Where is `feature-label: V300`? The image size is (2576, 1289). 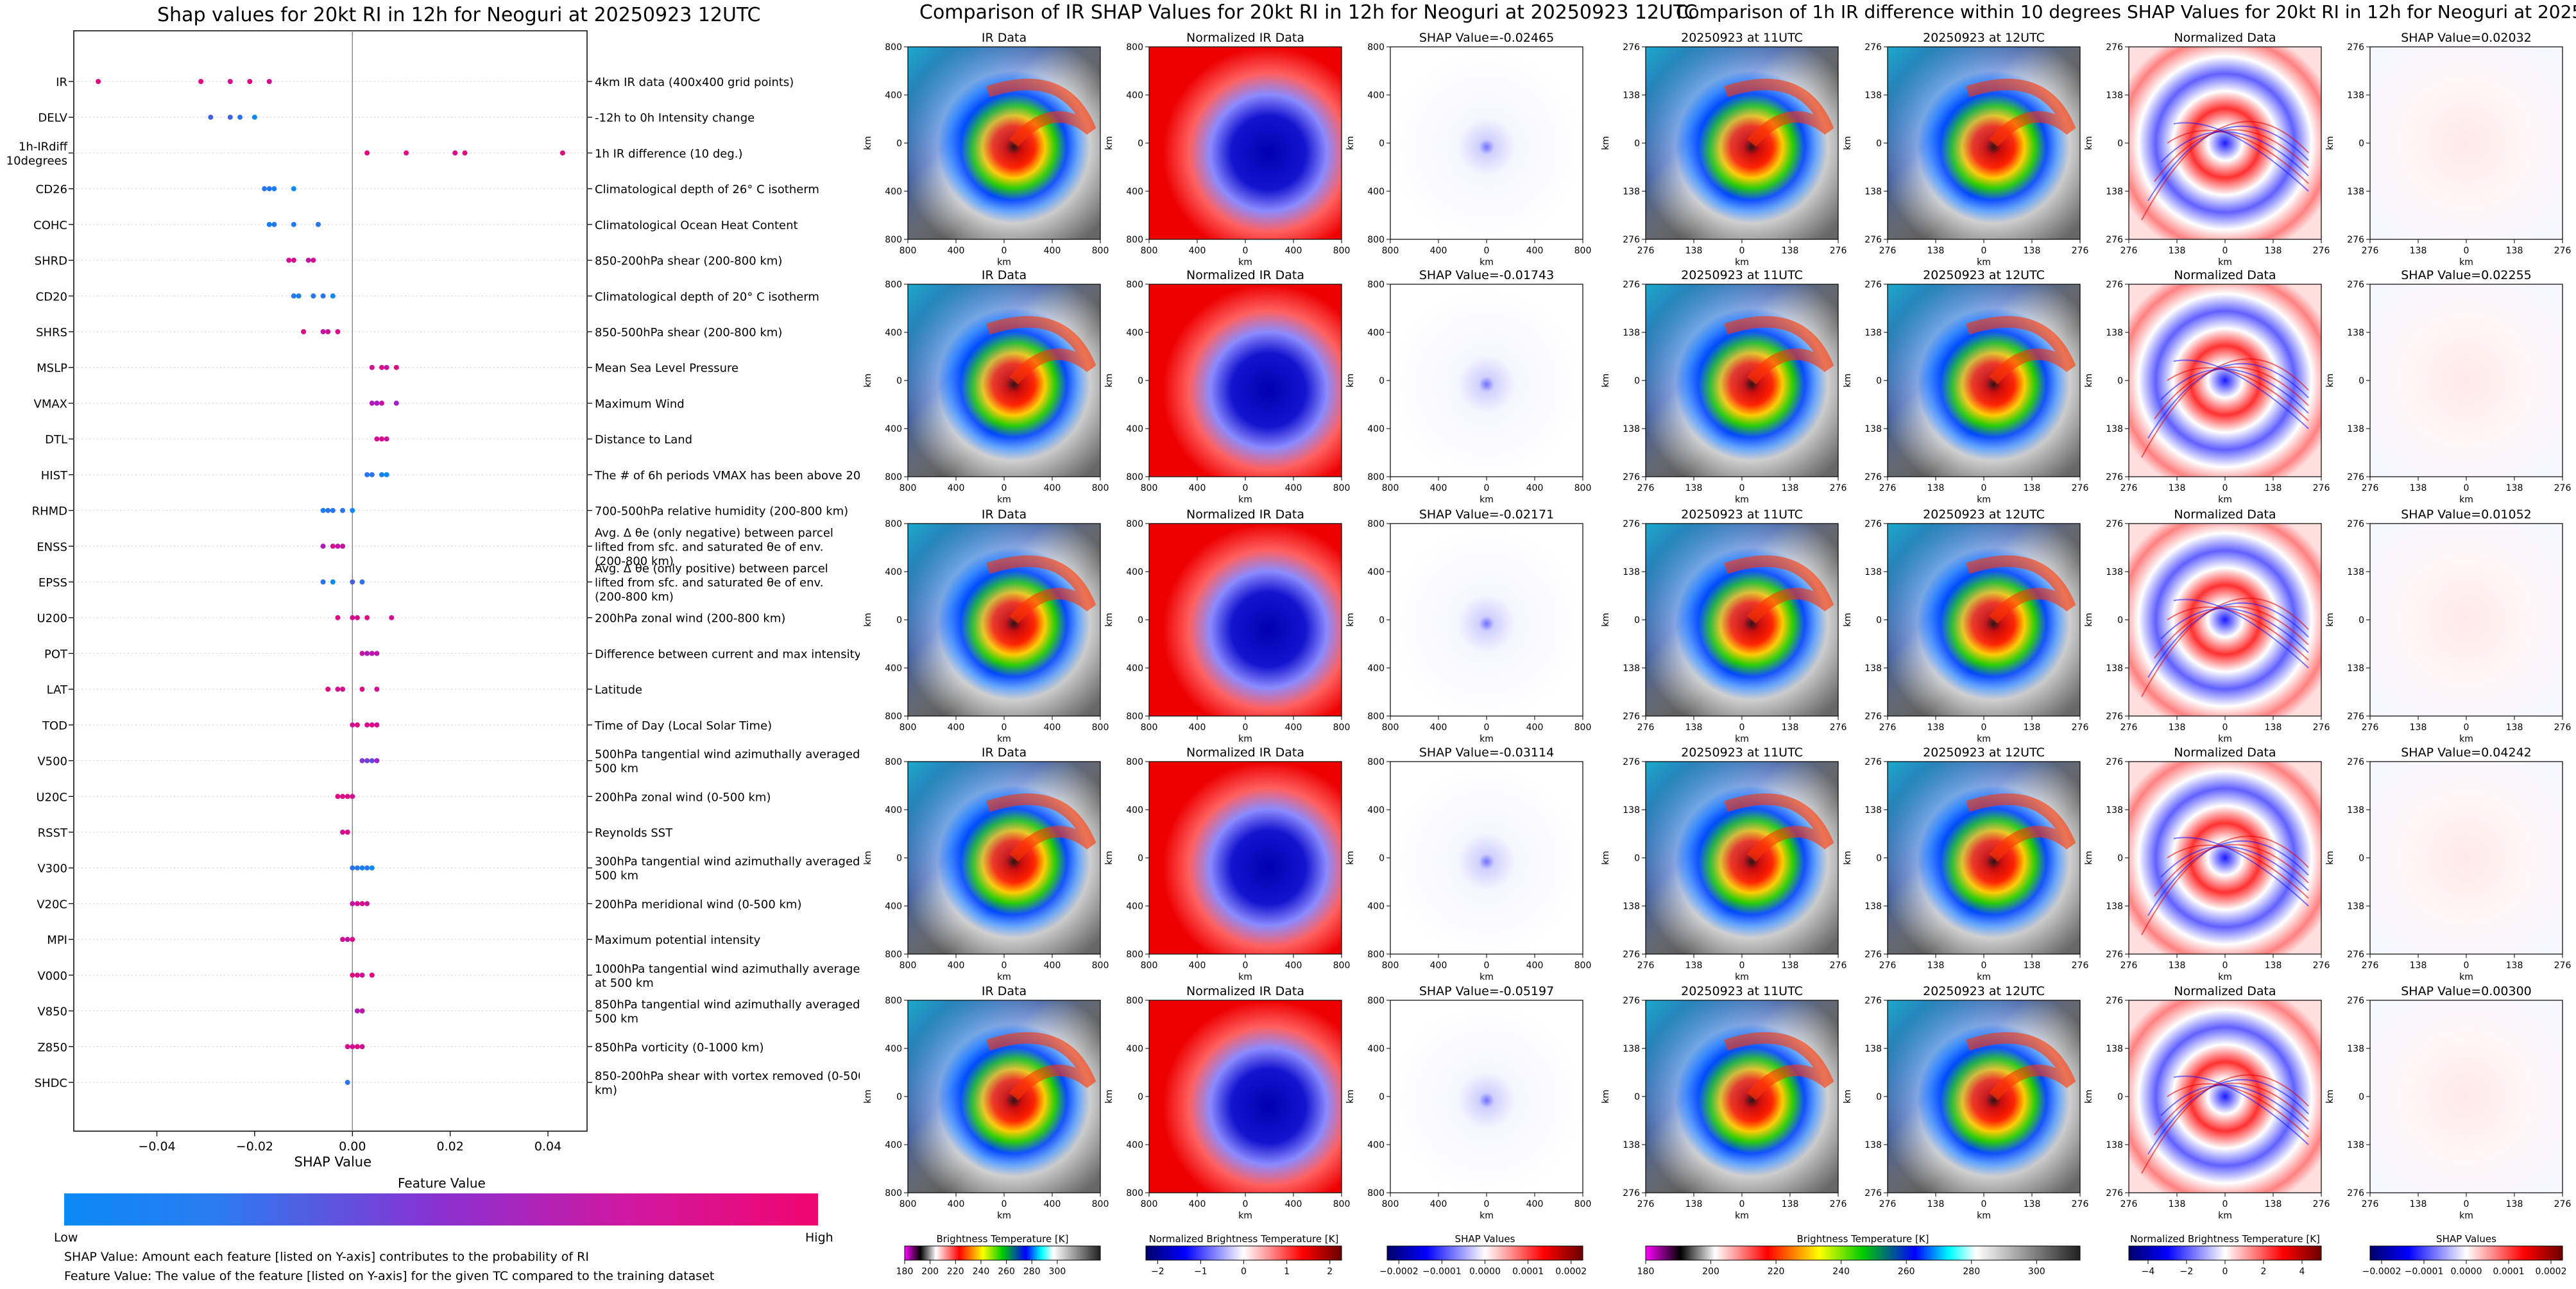 feature-label: V300 is located at coordinates (52, 869).